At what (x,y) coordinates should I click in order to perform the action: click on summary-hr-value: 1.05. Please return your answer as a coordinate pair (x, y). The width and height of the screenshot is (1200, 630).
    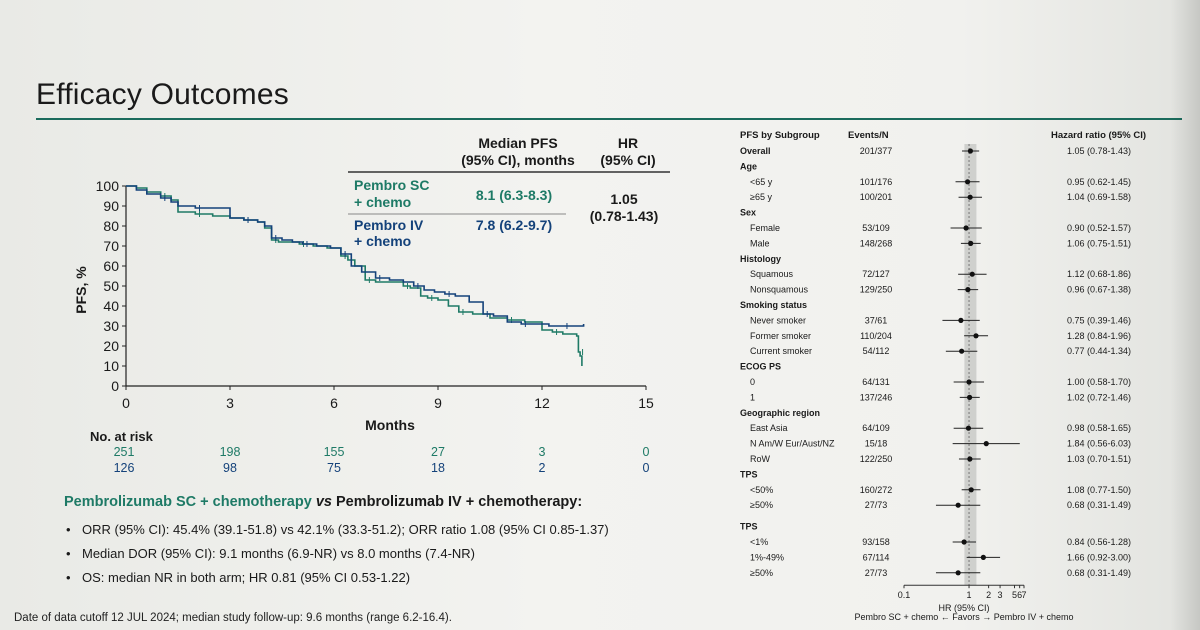
    Looking at the image, I should click on (623, 199).